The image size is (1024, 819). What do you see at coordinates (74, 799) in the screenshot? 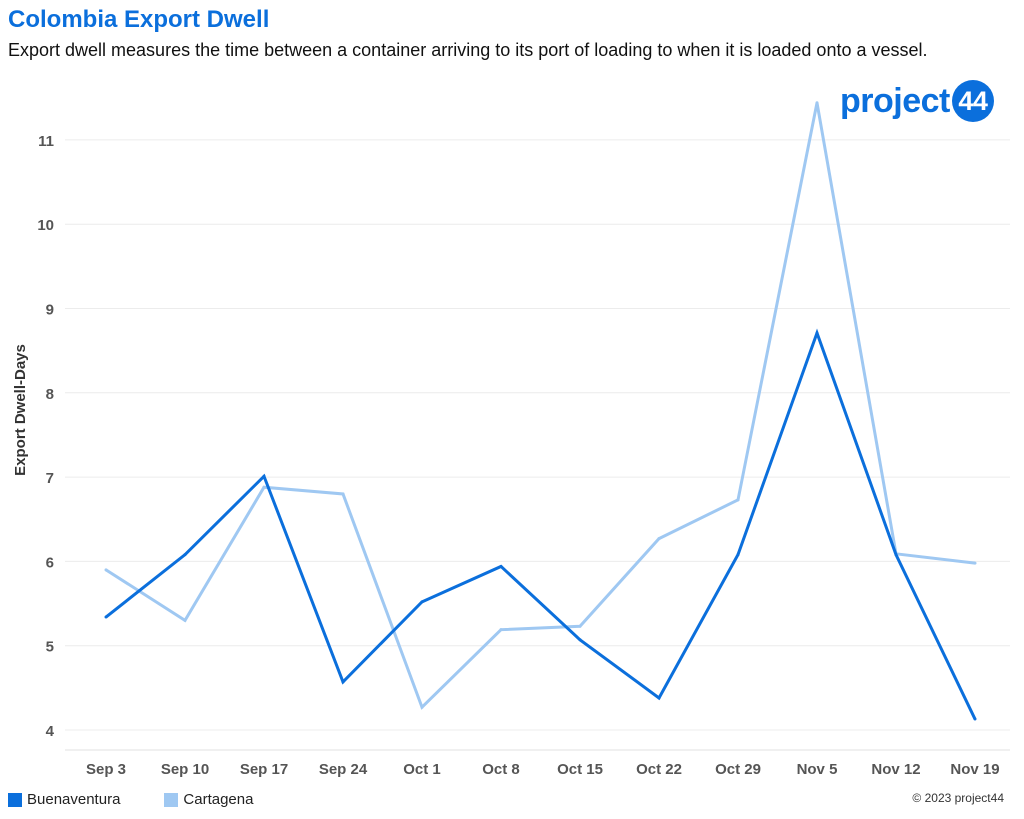
I see `legend-label: Buenaventura` at bounding box center [74, 799].